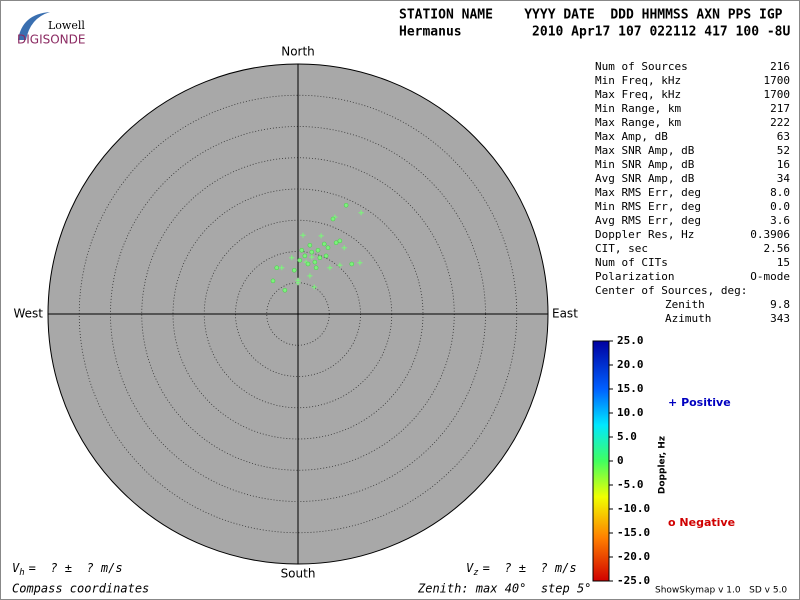 The height and width of the screenshot is (600, 800). I want to click on zenith-note: Zenith: max 40° step 5°, so click(504, 589).